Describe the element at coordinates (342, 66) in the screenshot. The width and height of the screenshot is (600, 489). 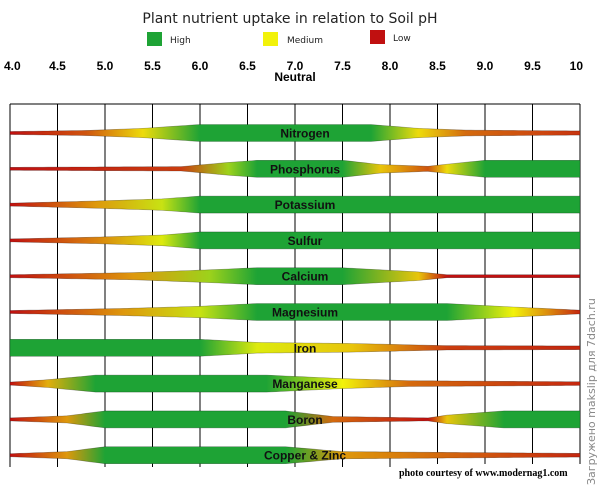
I see `x-tick-label: 7.5` at that location.